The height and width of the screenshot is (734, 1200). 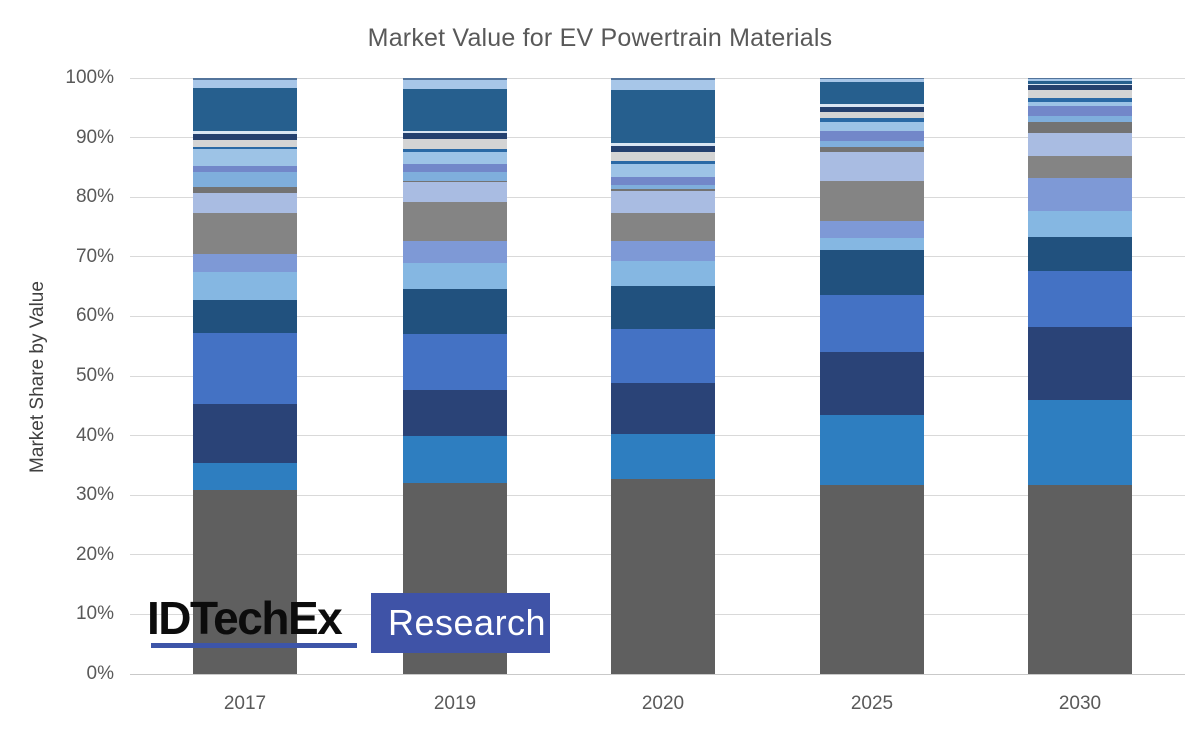 I want to click on y-tick-label-20: 20%, so click(x=94, y=554).